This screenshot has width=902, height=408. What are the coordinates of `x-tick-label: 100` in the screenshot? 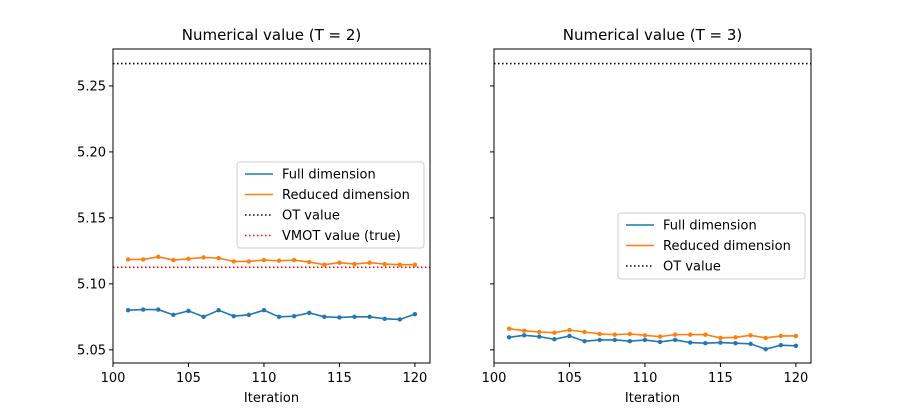 It's located at (494, 378).